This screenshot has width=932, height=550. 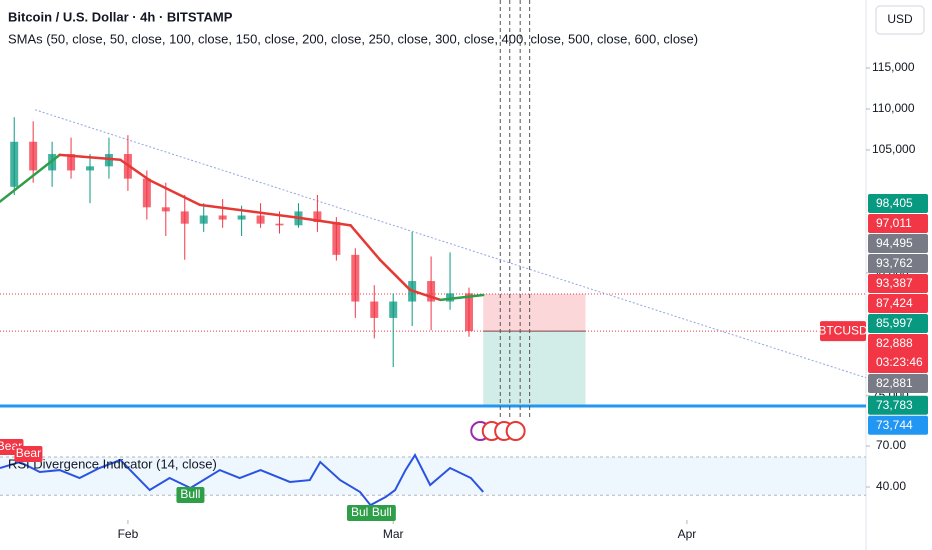 I want to click on price-label: 93,762, so click(x=898, y=263).